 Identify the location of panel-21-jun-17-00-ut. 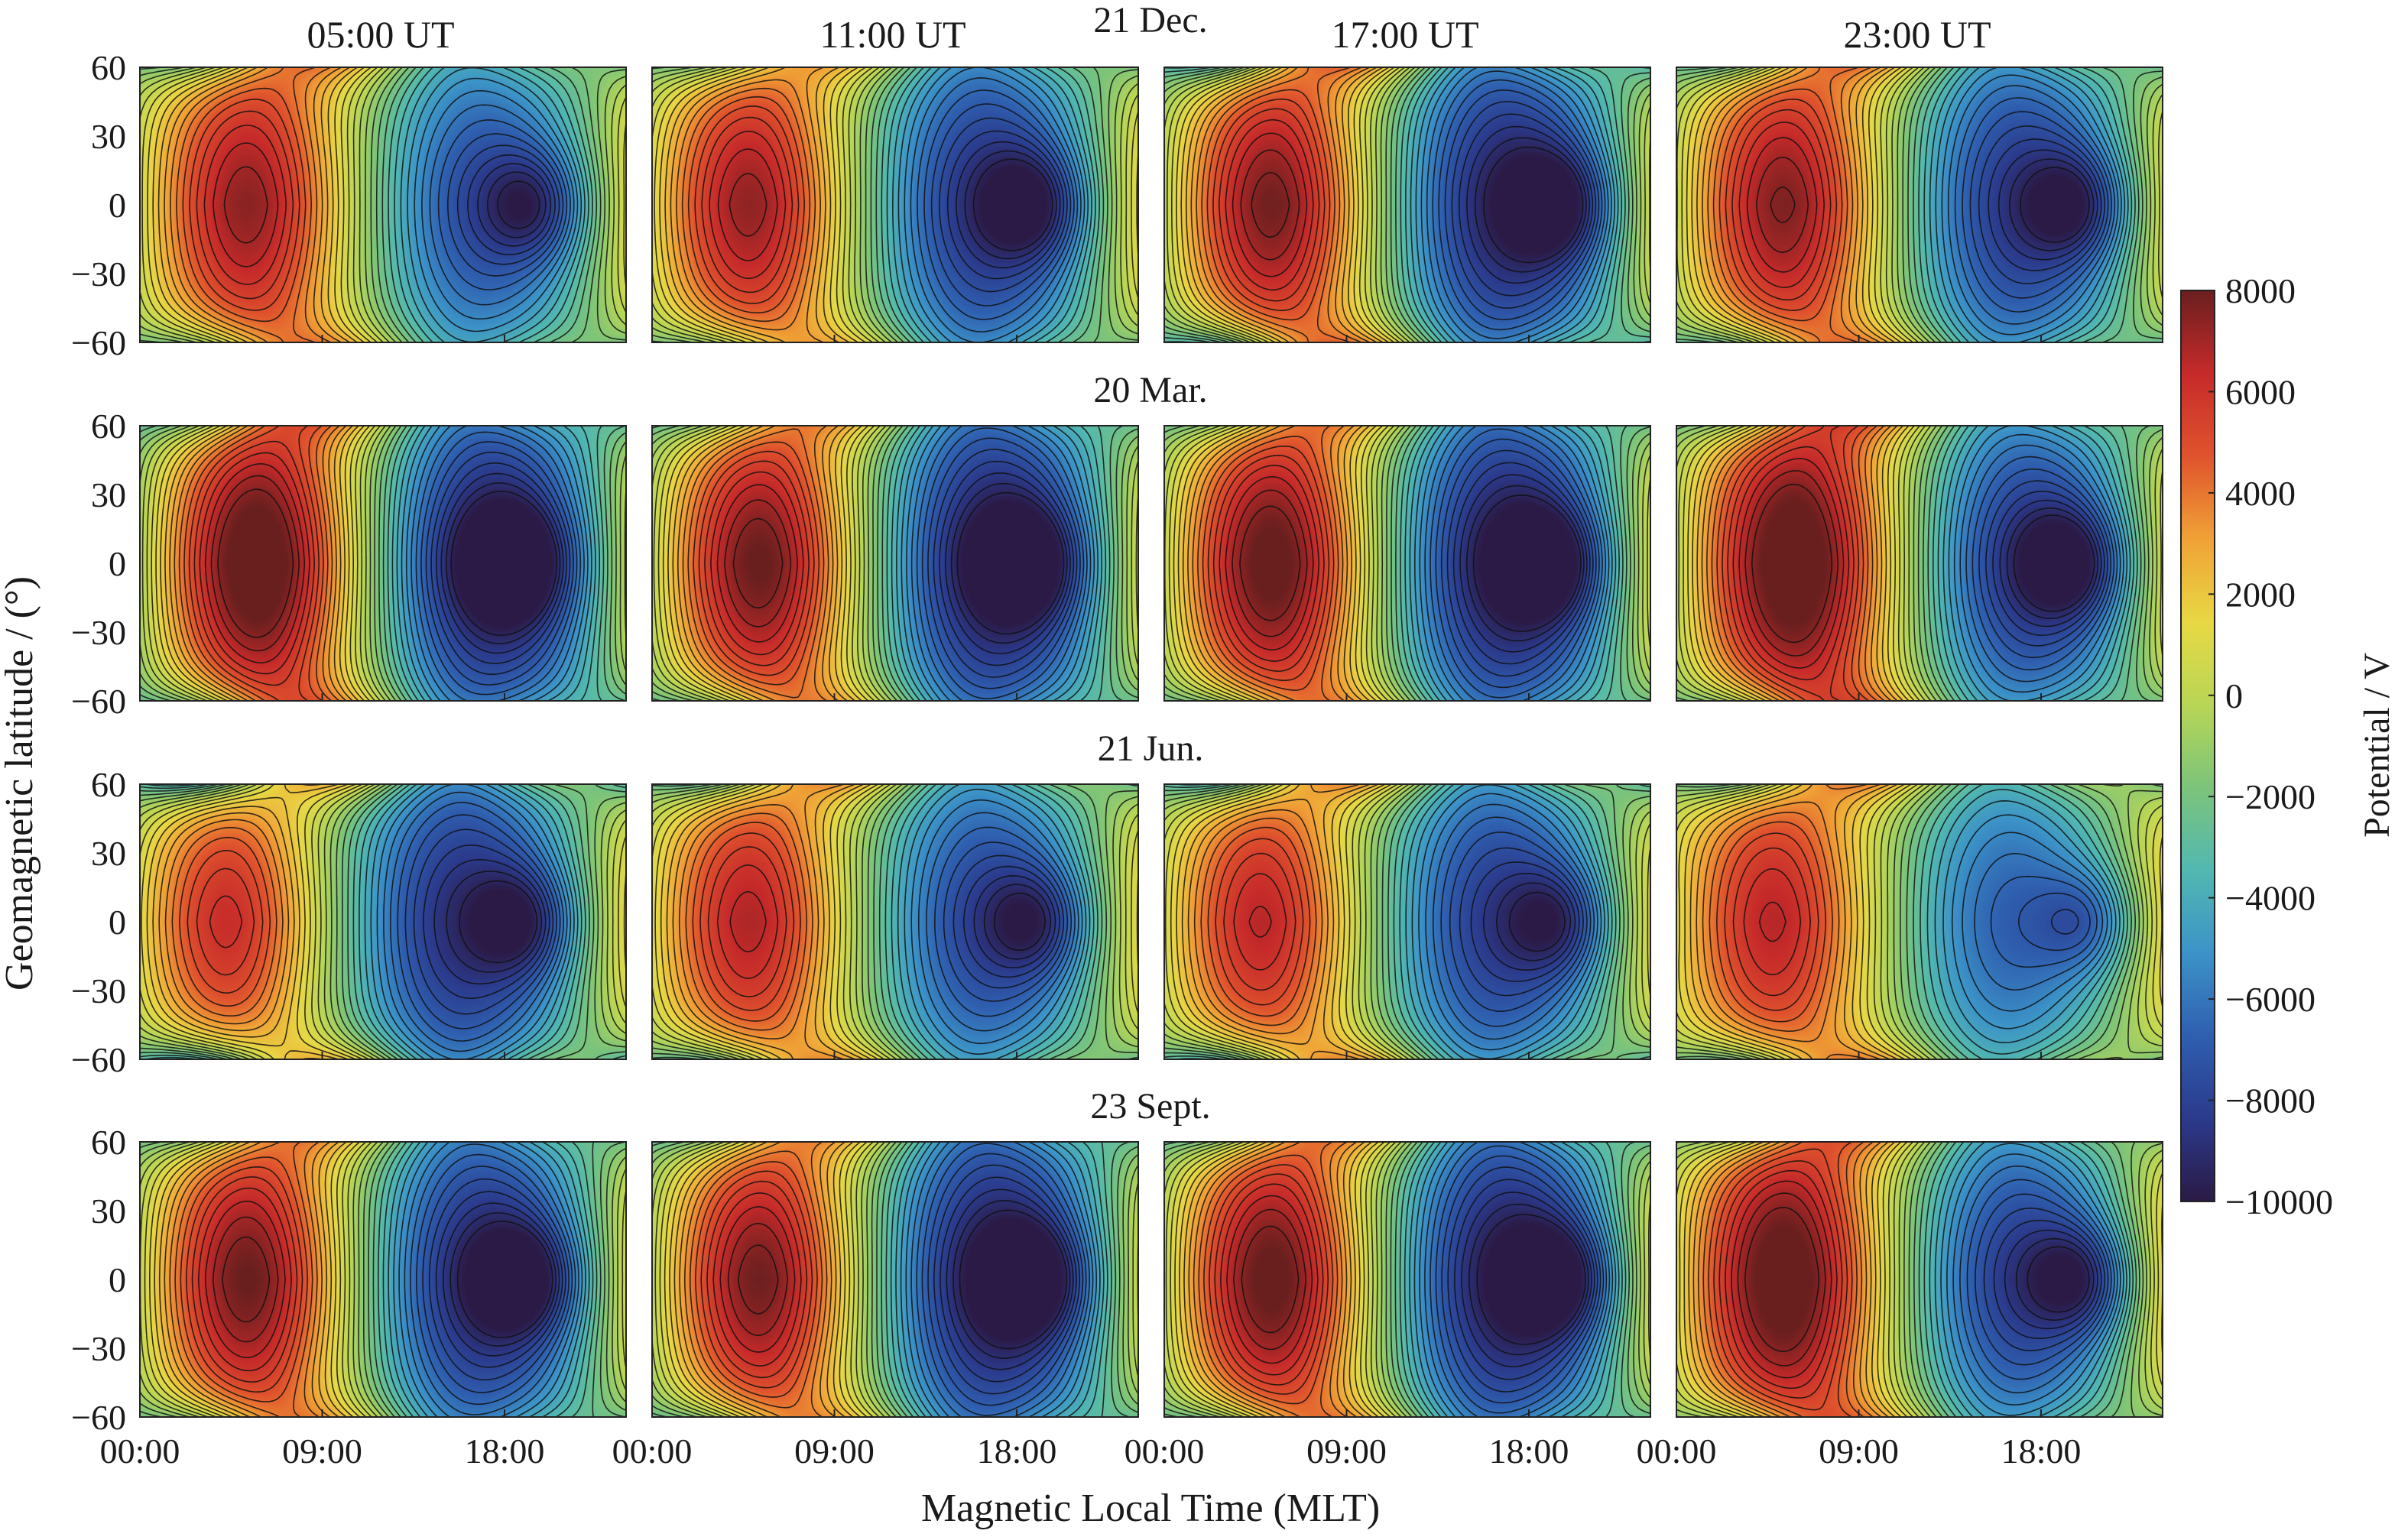
(1407, 921).